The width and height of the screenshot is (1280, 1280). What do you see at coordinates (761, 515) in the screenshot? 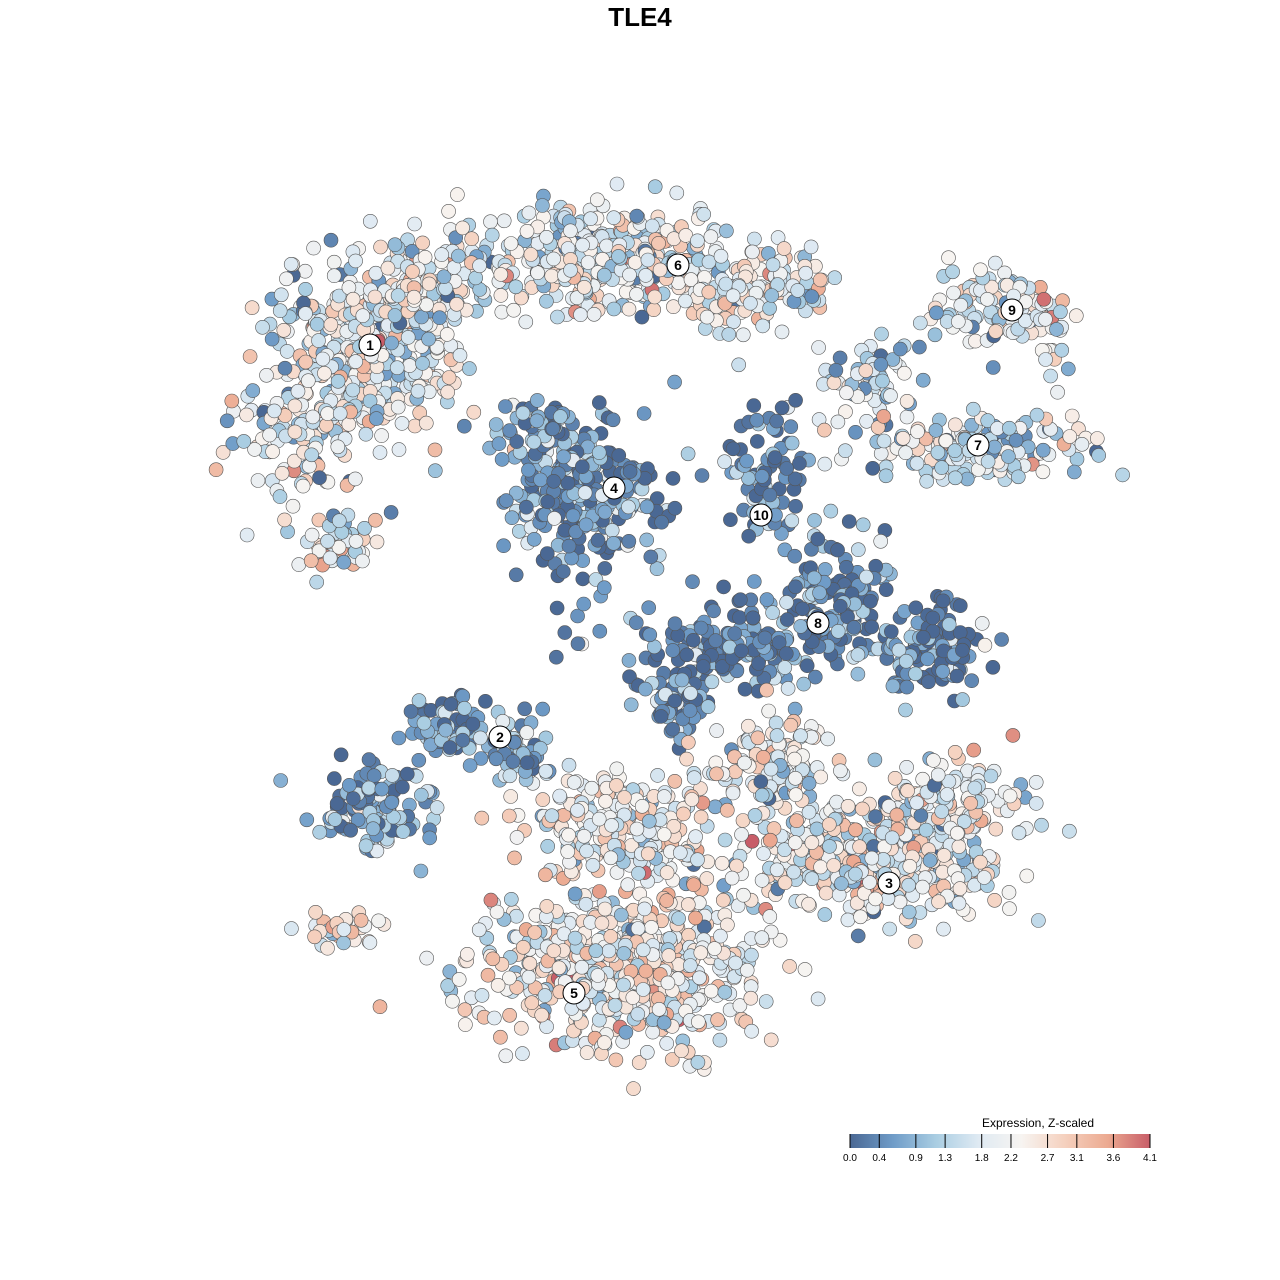
I see `cluster-label-10: 10` at bounding box center [761, 515].